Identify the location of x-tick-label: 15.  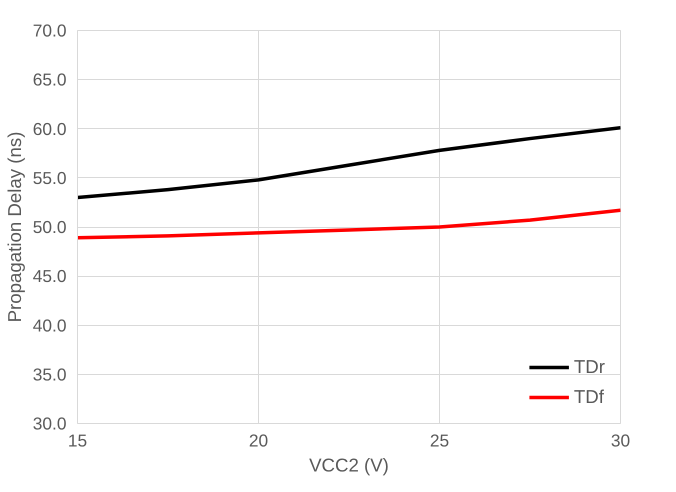
(78, 440).